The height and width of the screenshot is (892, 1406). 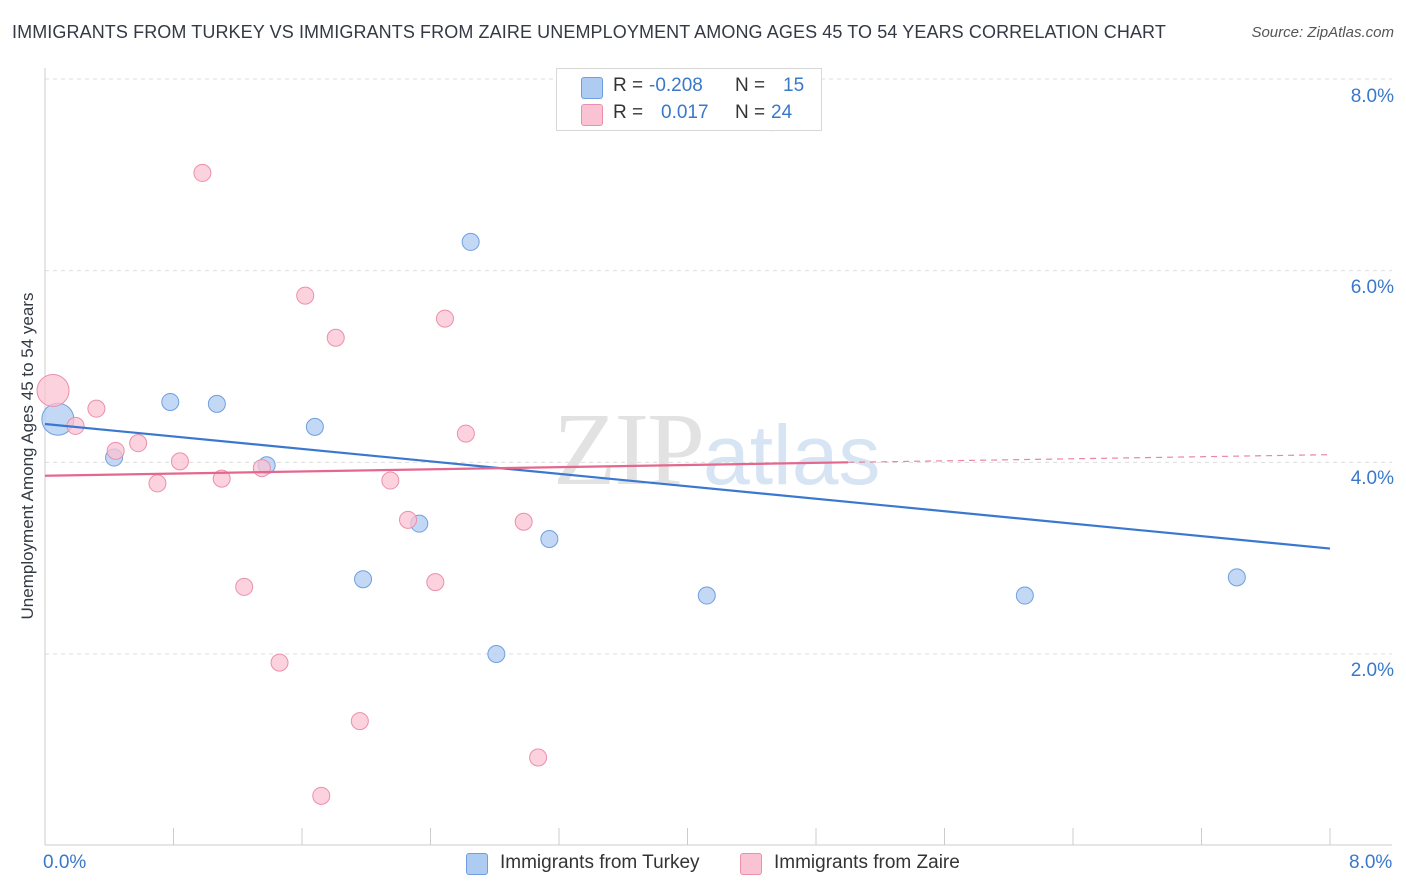 What do you see at coordinates (592, 88) in the screenshot?
I see `turkey-swatch` at bounding box center [592, 88].